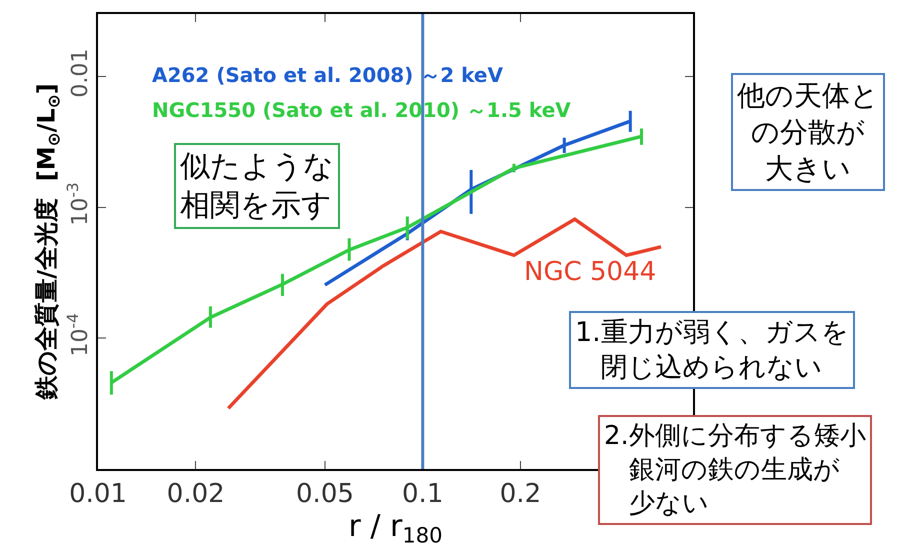 This screenshot has width=910, height=555. I want to click on x-axis-title: r / r$_{180}$, so click(395, 528).